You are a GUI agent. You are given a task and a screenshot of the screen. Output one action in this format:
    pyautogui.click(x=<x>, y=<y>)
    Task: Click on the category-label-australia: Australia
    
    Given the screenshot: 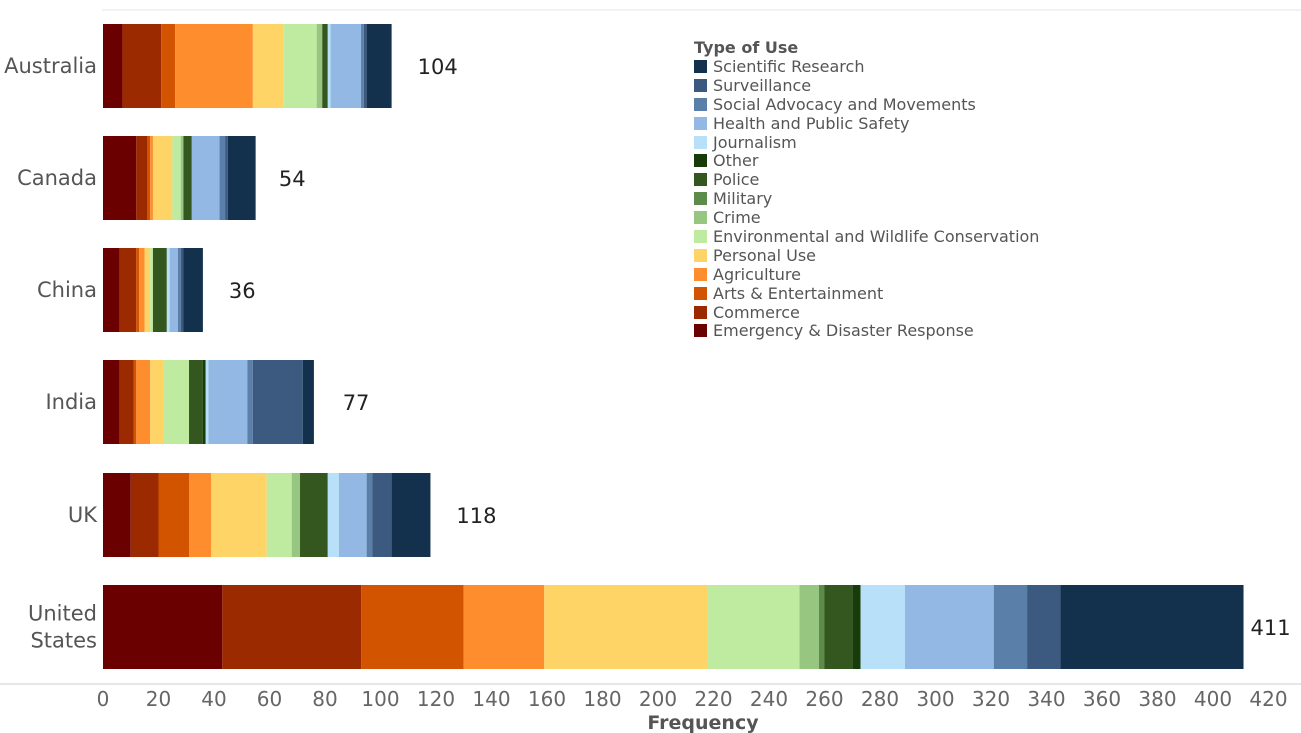 What is the action you would take?
    pyautogui.click(x=50, y=66)
    